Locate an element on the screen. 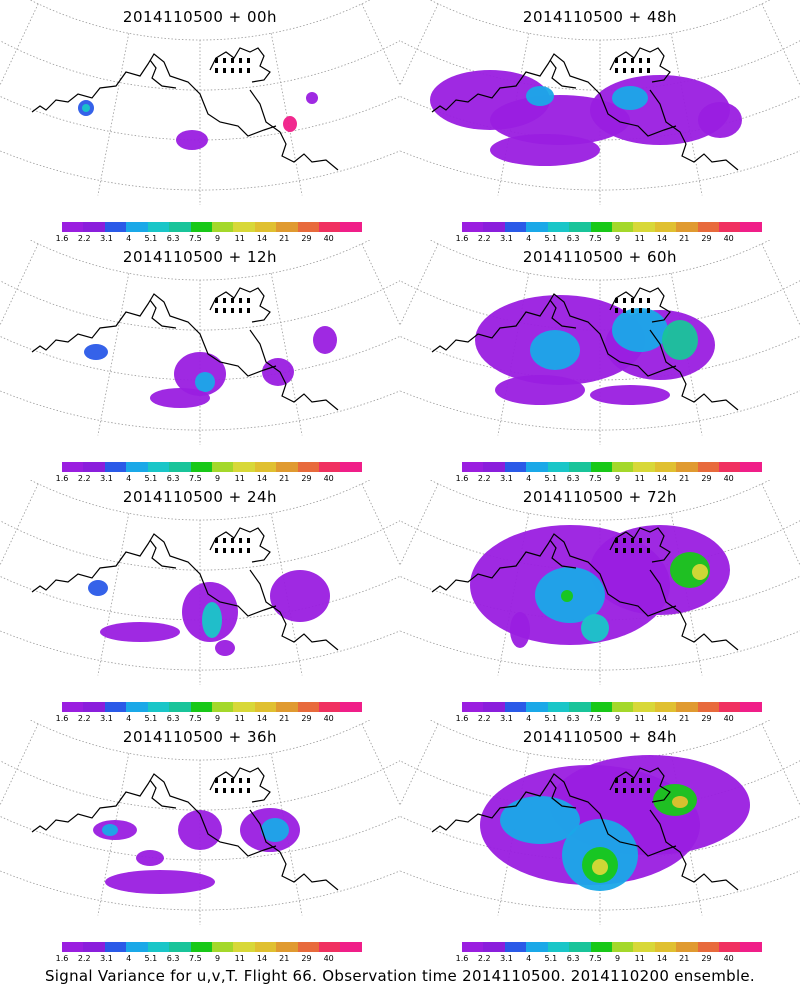 This screenshot has width=800, height=1000. colorbar-label: 6.3 is located at coordinates (173, 478).